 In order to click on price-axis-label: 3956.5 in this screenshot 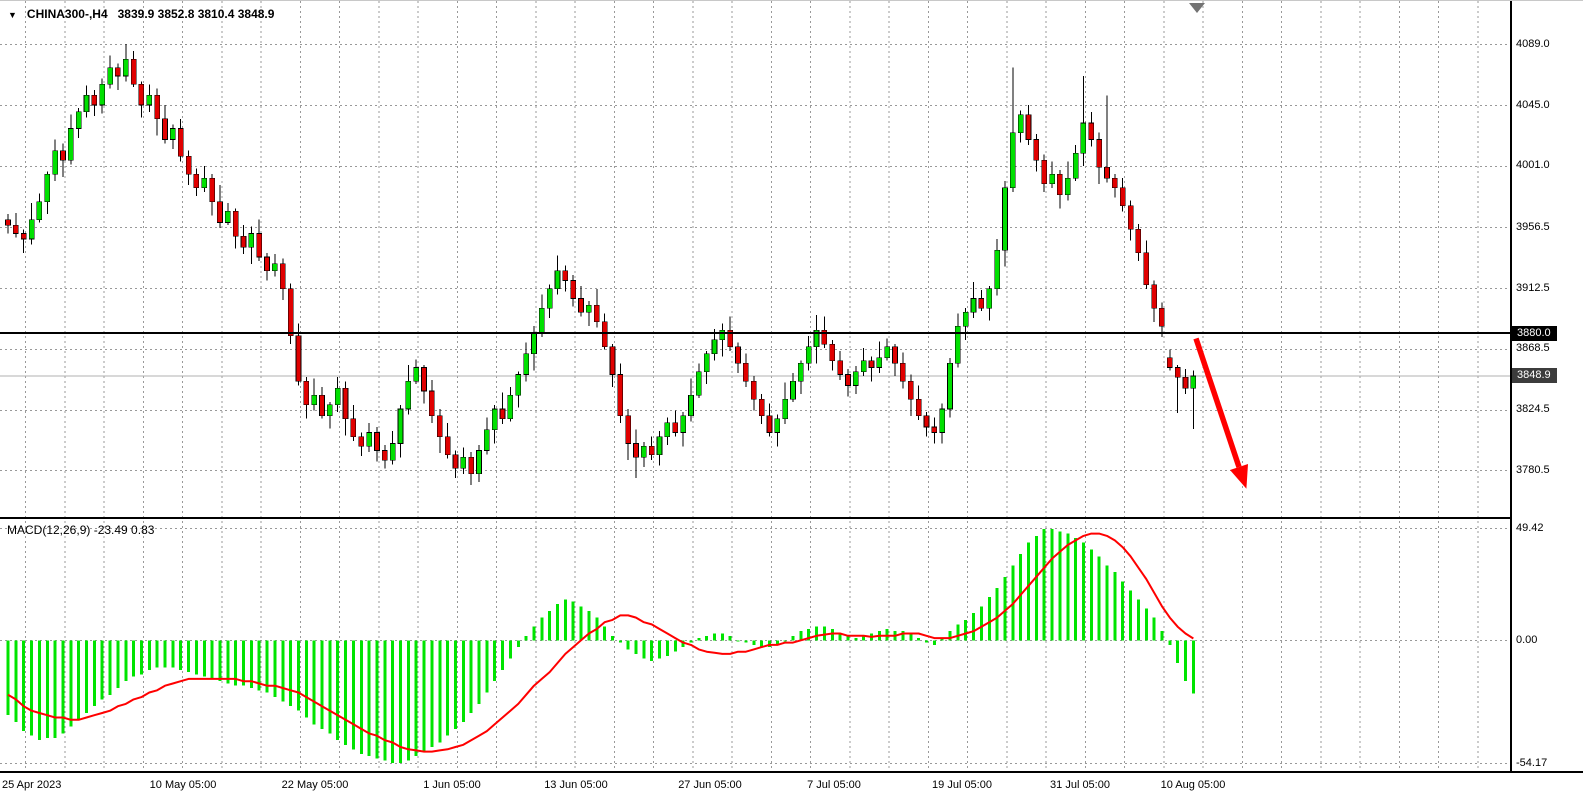, I will do `click(1533, 226)`.